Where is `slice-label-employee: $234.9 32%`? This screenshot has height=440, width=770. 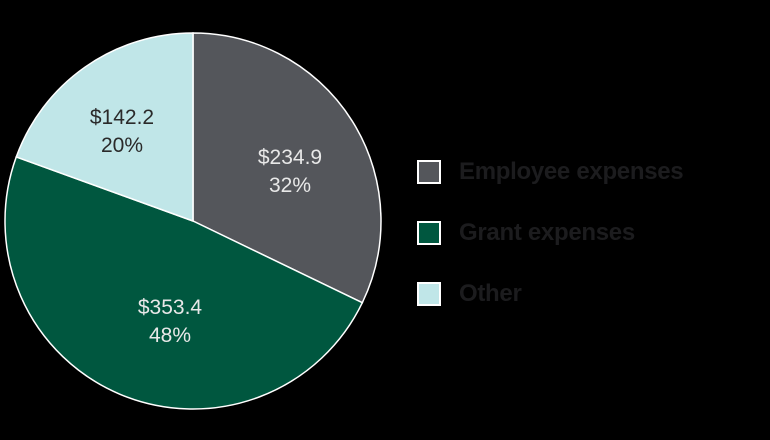 slice-label-employee: $234.9 32% is located at coordinates (290, 172).